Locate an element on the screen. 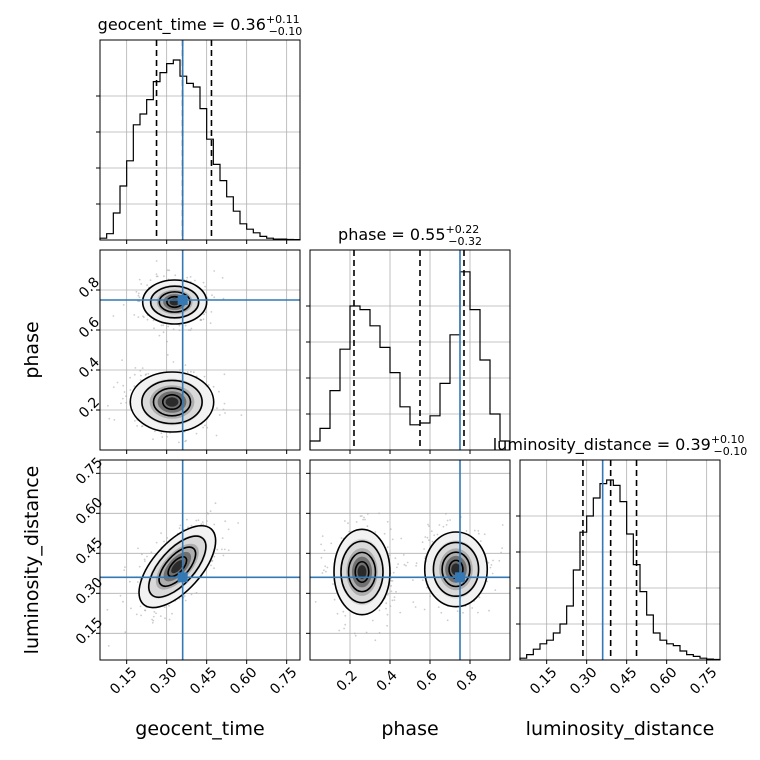  pair-time-phase-truth-marker is located at coordinates (182, 300).